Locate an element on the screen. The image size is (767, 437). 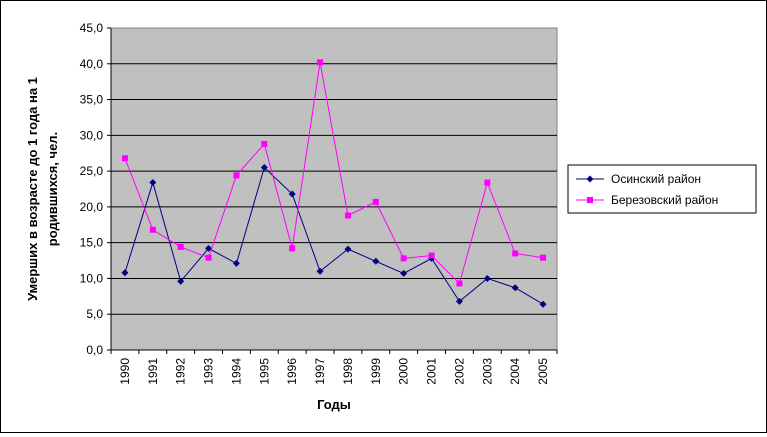
y-axis: 0,0 5,0 10,0 15,0 20,0 25,0 30,0 35,0 40,0 45,0 is located at coordinates (96, 189).